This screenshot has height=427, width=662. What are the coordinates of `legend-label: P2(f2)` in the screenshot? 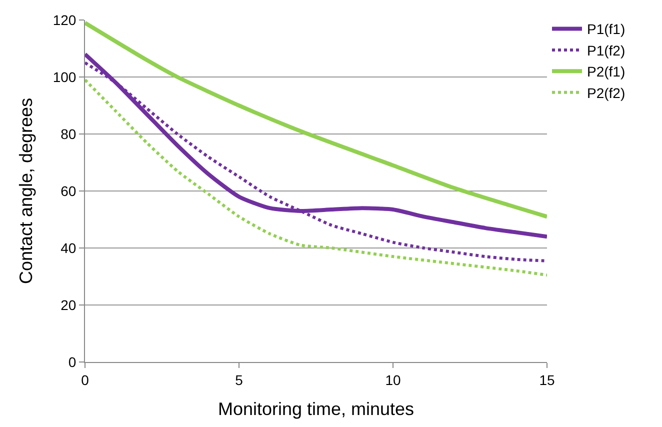 It's located at (606, 92).